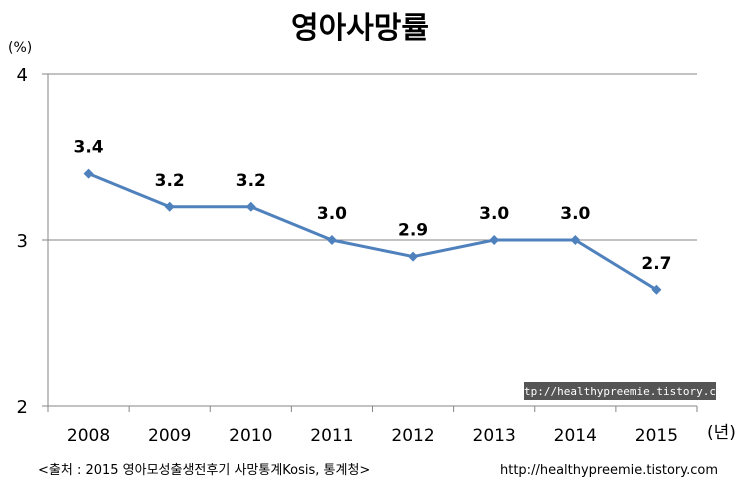 The width and height of the screenshot is (741, 492). I want to click on watermark-background, so click(620, 391).